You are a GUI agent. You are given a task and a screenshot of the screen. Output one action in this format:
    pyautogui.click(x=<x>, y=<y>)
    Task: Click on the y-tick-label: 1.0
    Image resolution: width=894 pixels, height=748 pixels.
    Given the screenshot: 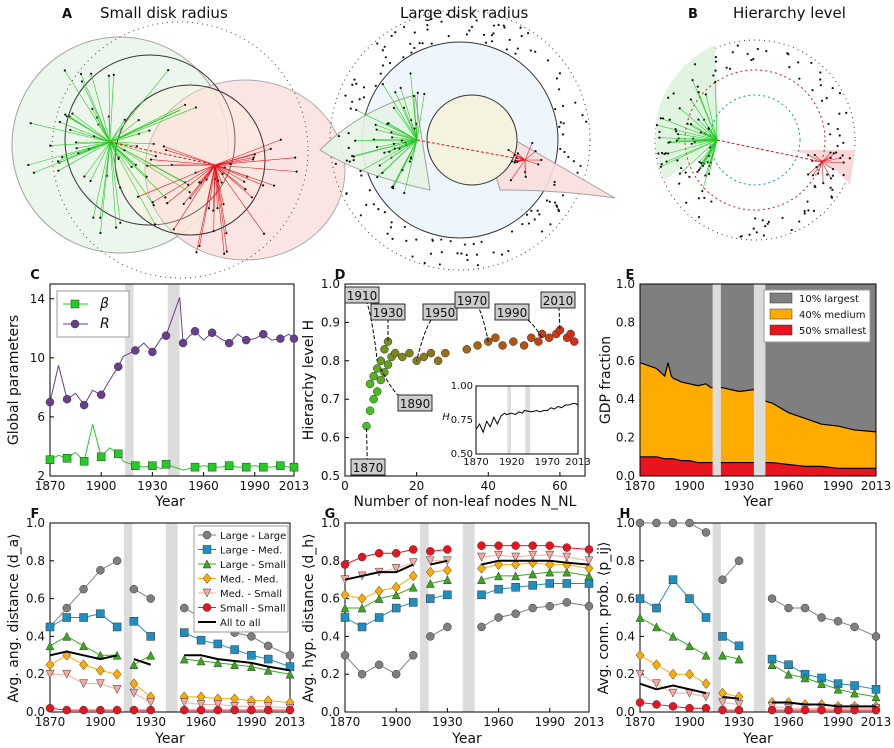 What is the action you would take?
    pyautogui.click(x=330, y=284)
    